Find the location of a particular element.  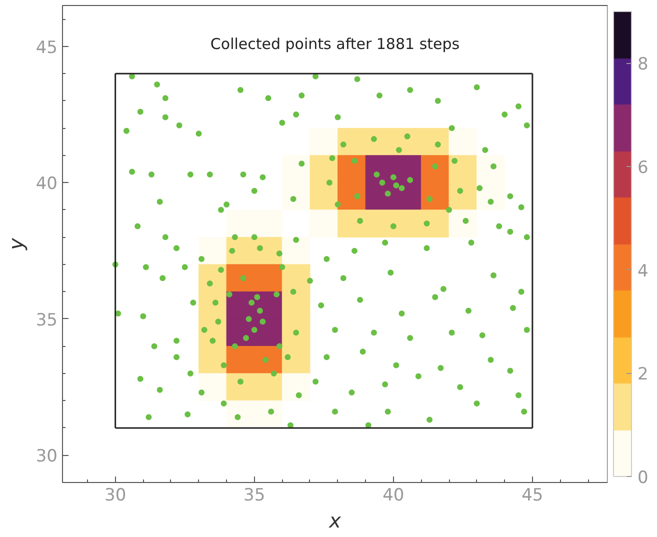

x-tick-label: 40 is located at coordinates (393, 496).